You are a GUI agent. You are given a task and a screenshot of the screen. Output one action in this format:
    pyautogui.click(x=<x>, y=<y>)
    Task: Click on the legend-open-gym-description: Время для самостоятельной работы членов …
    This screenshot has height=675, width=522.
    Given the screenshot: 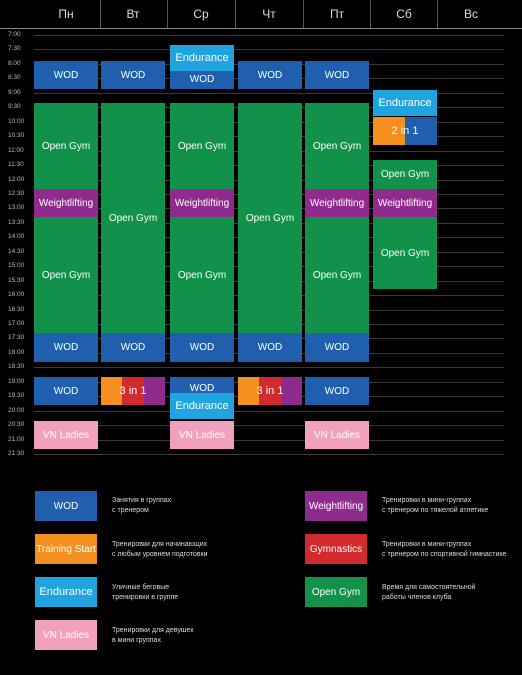 What is the action you would take?
    pyautogui.click(x=429, y=593)
    